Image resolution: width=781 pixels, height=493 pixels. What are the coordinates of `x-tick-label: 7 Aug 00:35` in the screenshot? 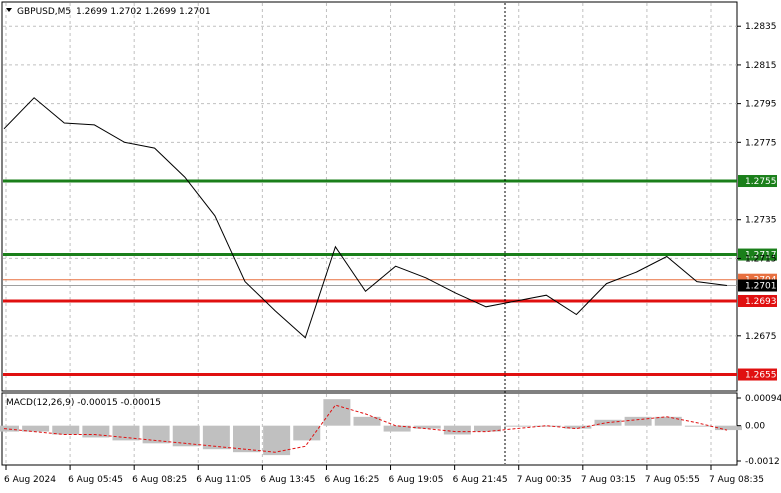 It's located at (544, 480).